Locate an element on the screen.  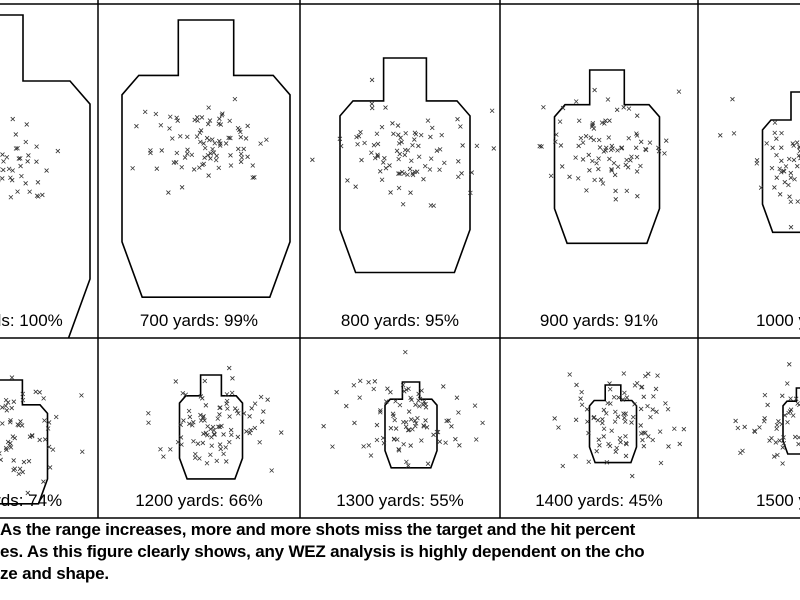
panel-label: 700 yards: 99% is located at coordinates (199, 320).